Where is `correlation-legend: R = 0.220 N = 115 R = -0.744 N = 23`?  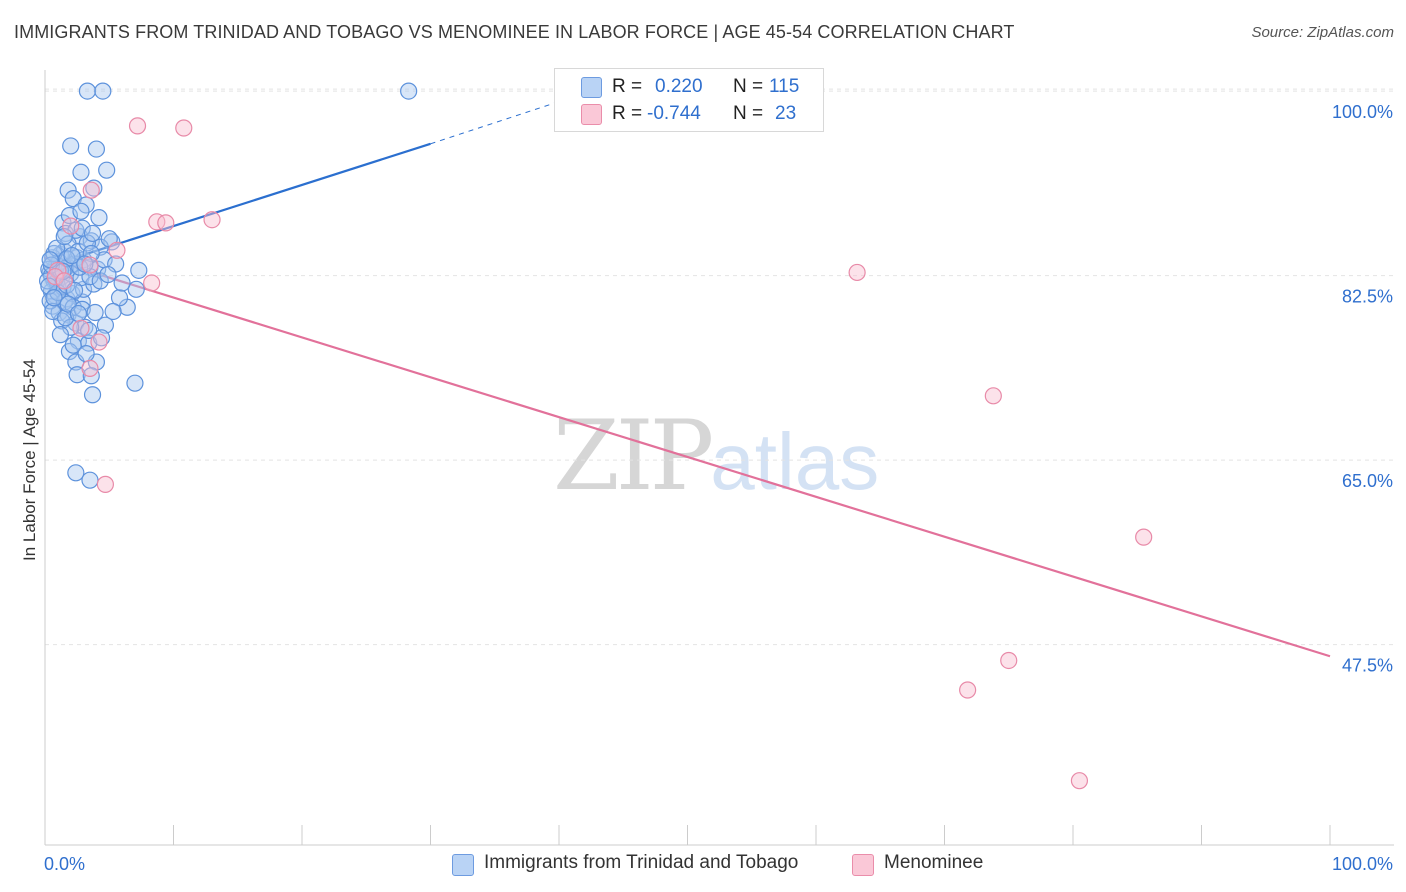 correlation-legend: R = 0.220 N = 115 R = -0.744 N = 23 is located at coordinates (689, 100).